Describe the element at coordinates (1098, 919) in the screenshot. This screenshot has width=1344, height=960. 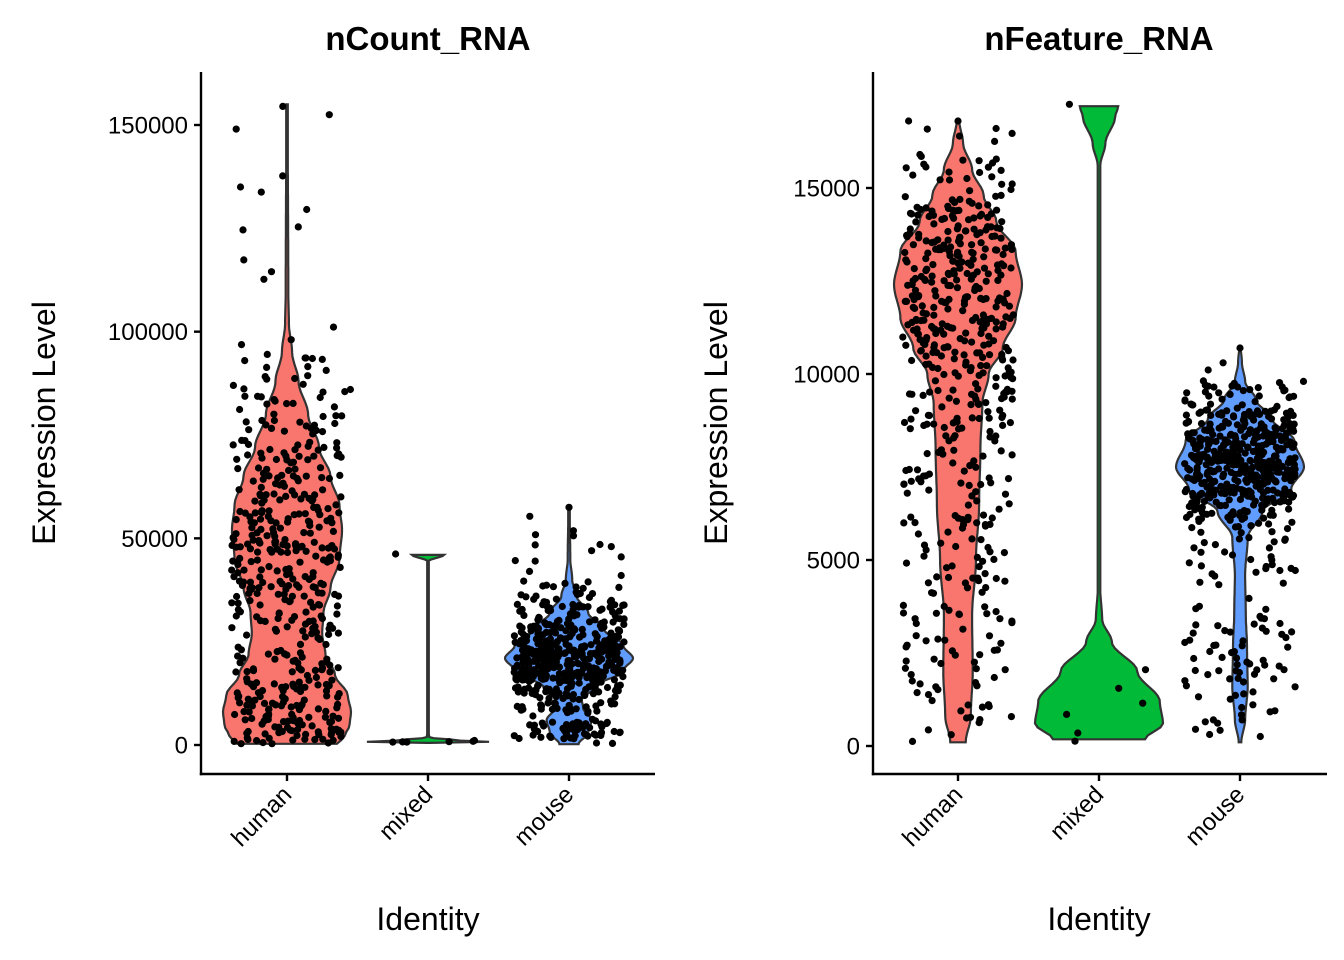
I see `x-axis-title: Identity` at that location.